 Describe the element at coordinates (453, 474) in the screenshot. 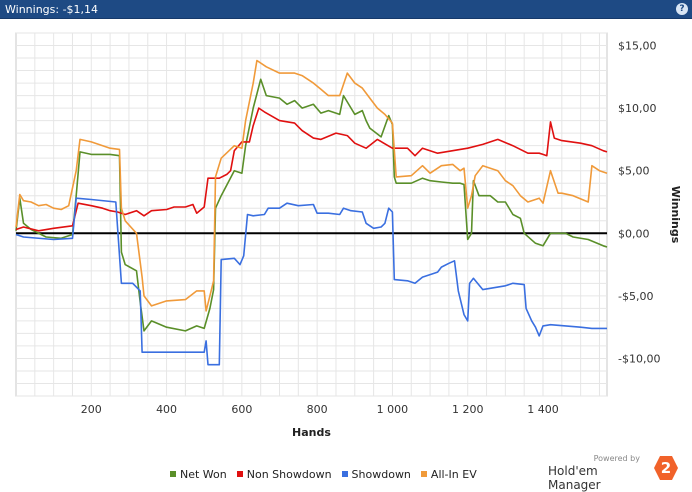

I see `legend-label: All-In EV` at that location.